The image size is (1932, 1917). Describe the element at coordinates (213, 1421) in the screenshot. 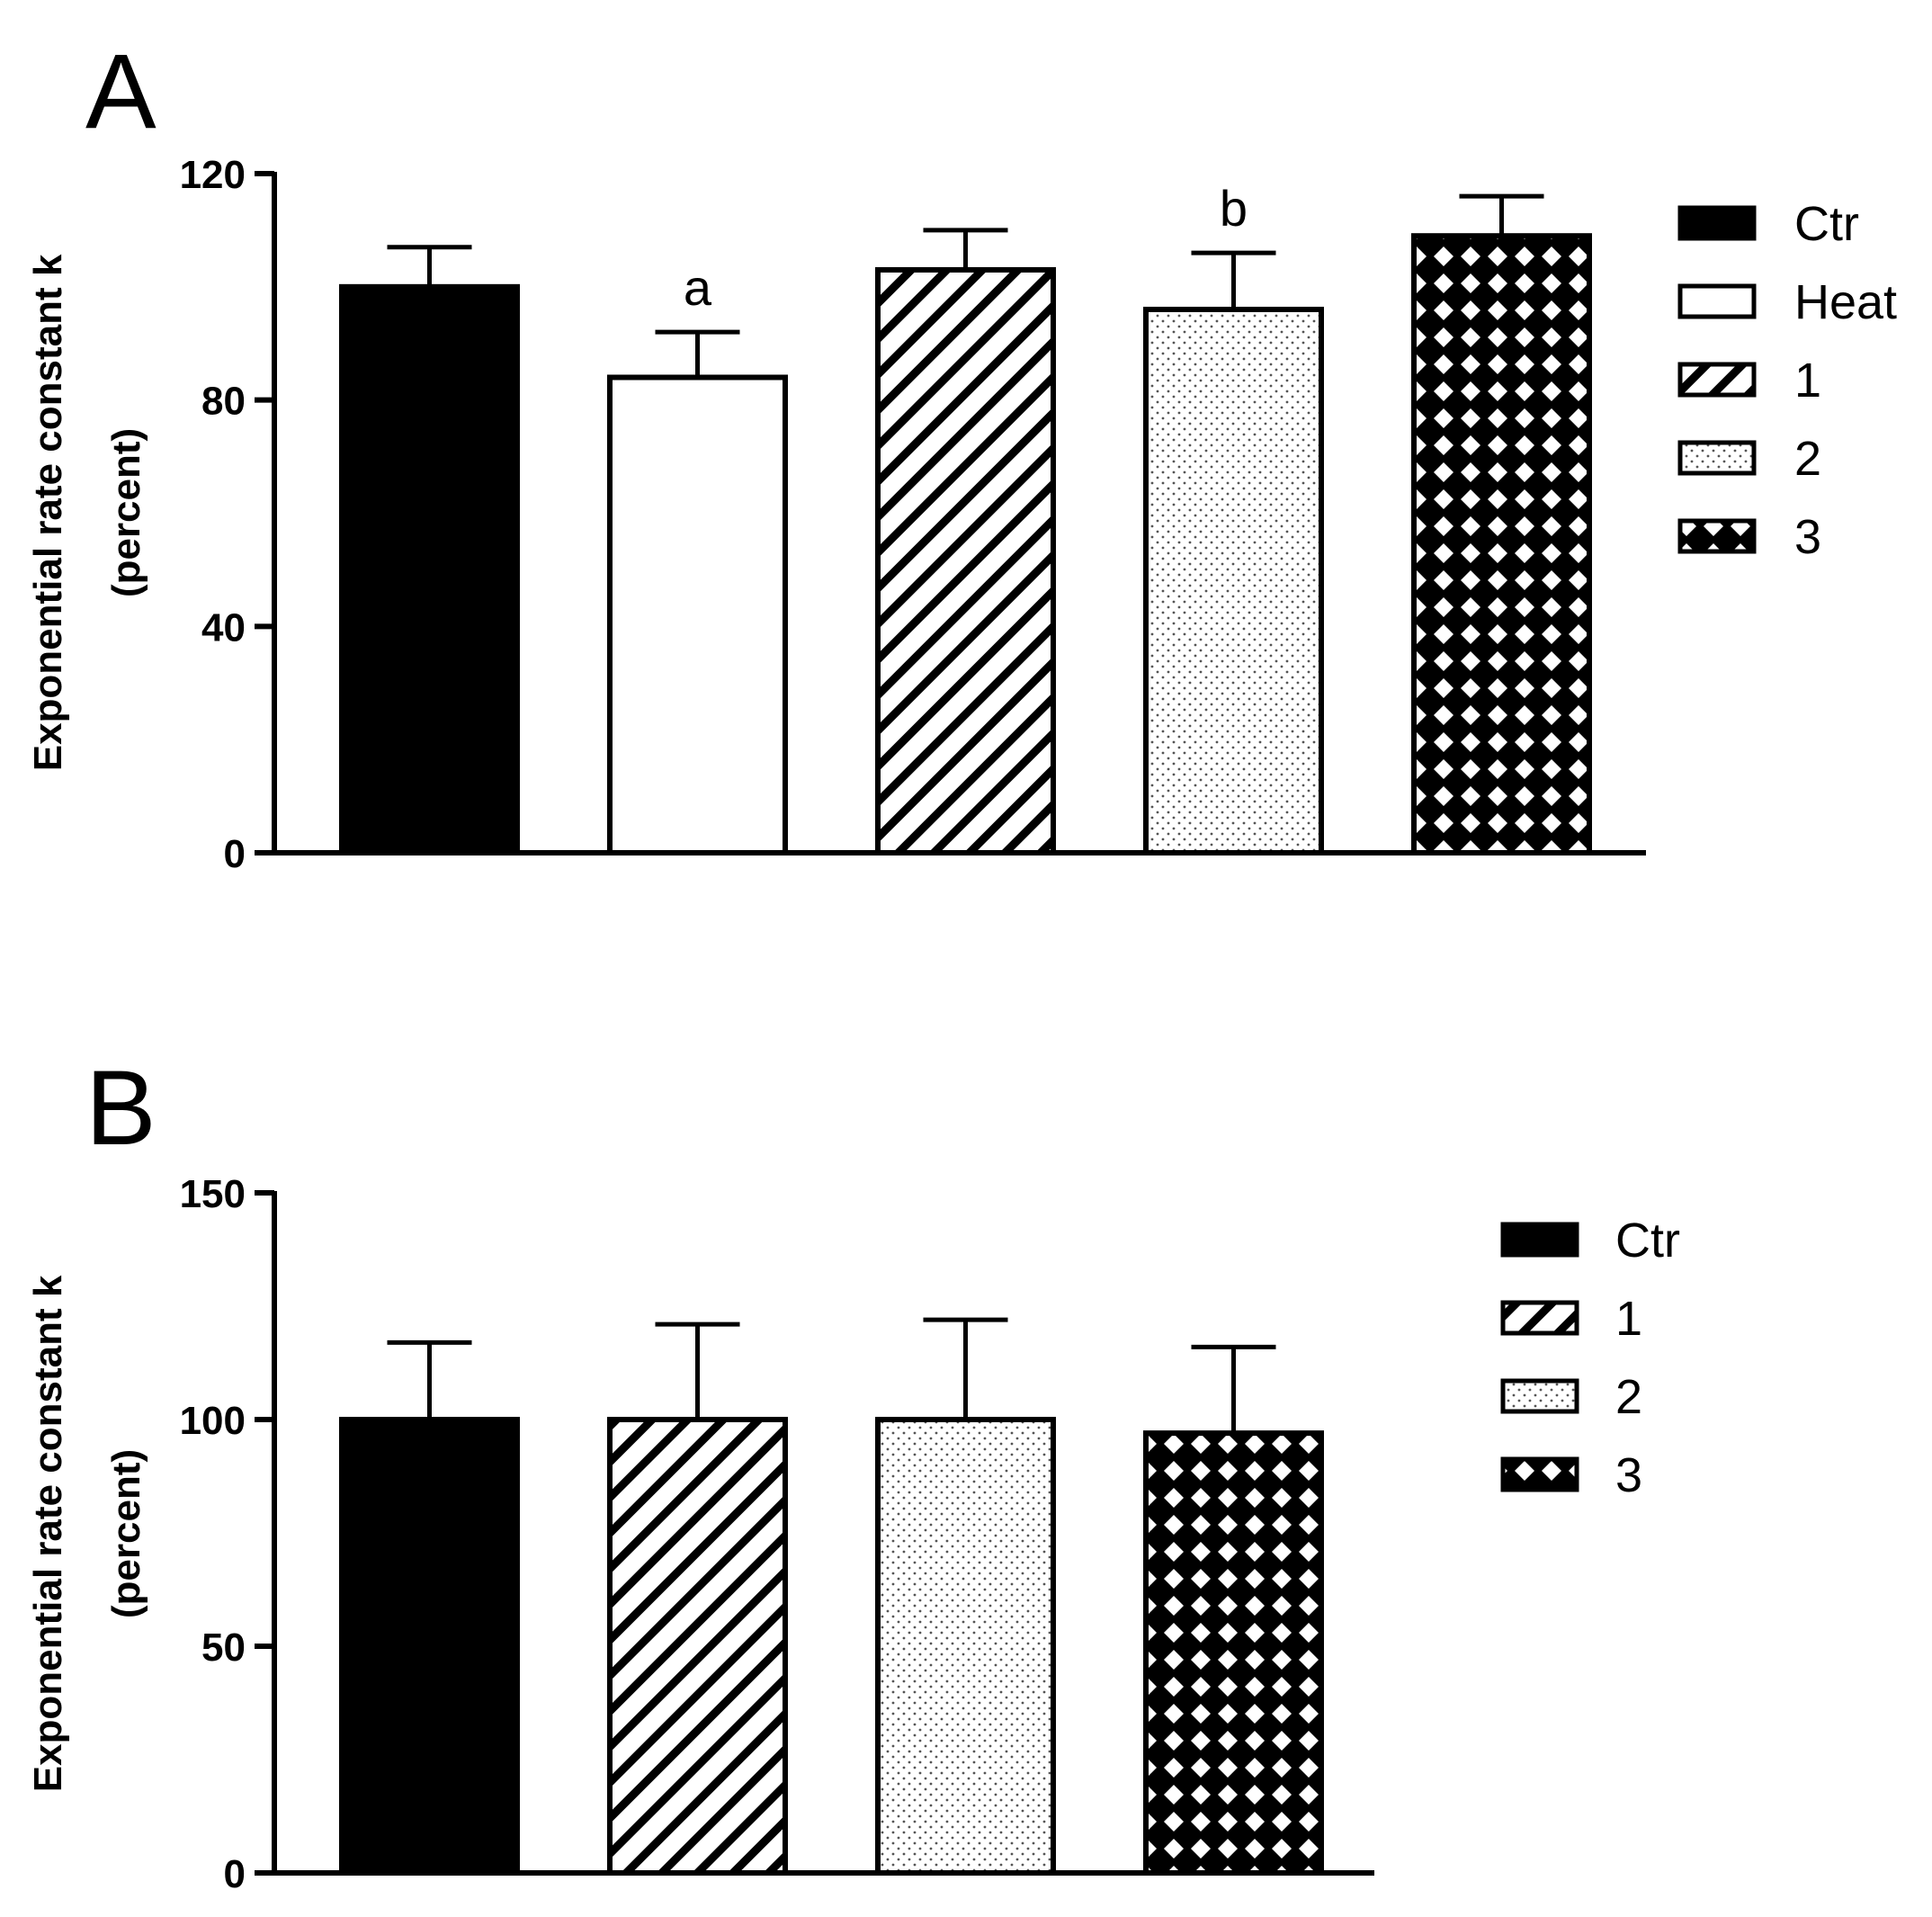

I see `y-tick-label: 100` at that location.